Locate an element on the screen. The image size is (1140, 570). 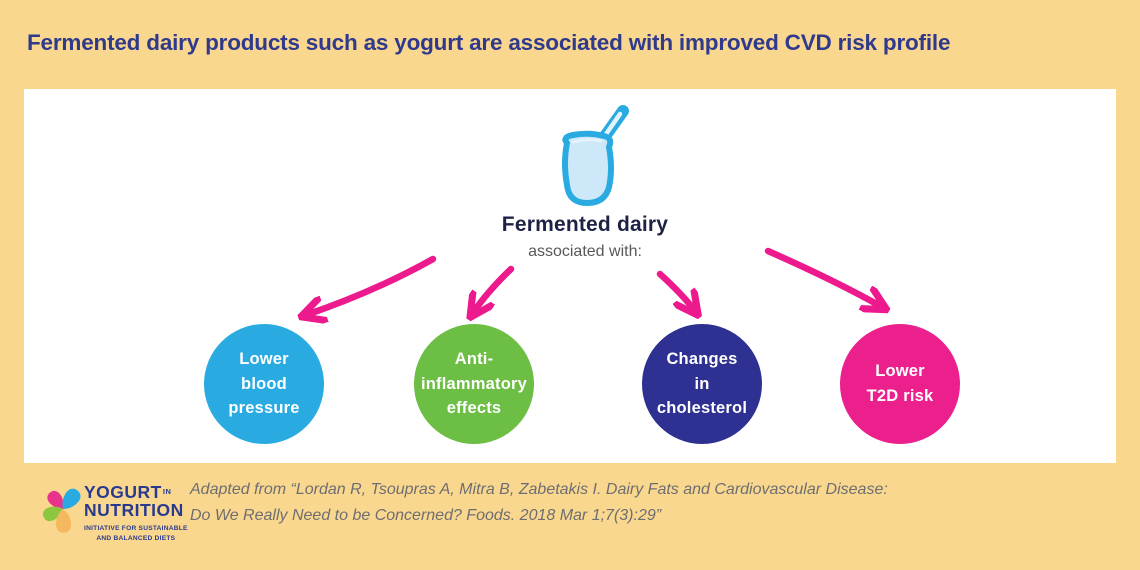
pot-body is located at coordinates (588, 168).